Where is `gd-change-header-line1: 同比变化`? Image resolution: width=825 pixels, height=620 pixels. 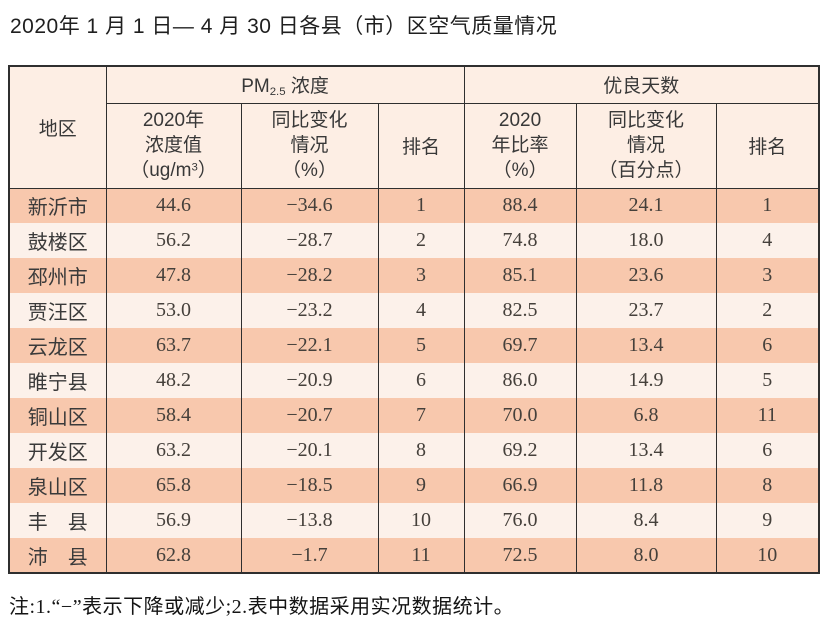
gd-change-header-line1: 同比变化 is located at coordinates (646, 120).